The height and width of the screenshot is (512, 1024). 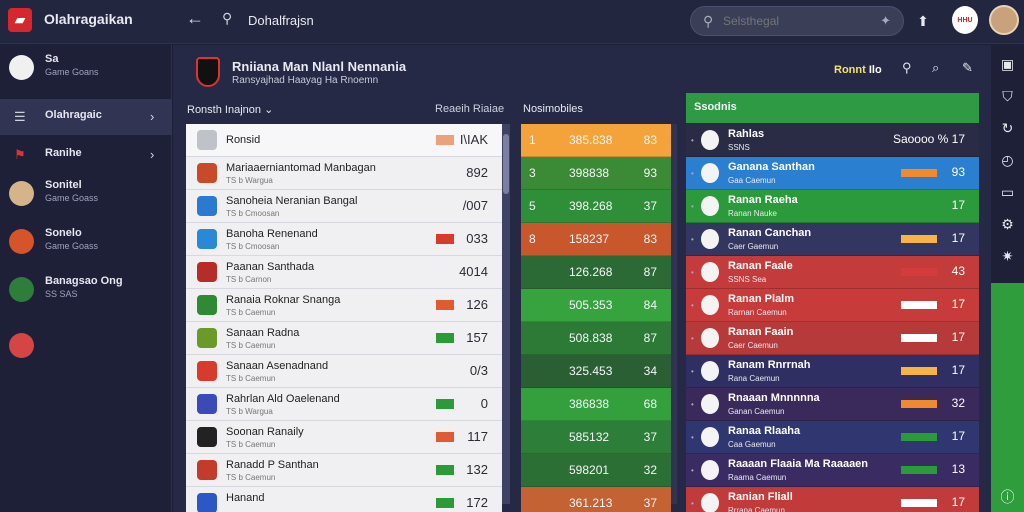 What do you see at coordinates (596, 272) in the screenshot?
I see `number-row: 126.268 87` at bounding box center [596, 272].